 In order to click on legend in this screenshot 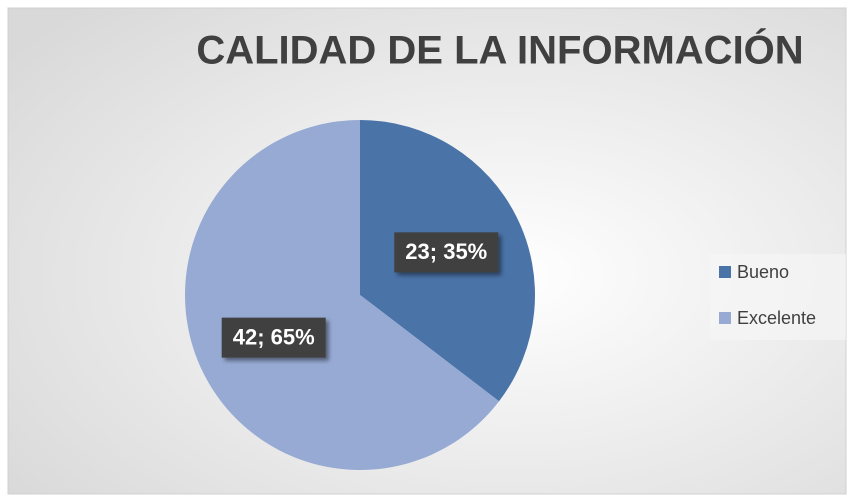, I will do `click(778, 297)`.